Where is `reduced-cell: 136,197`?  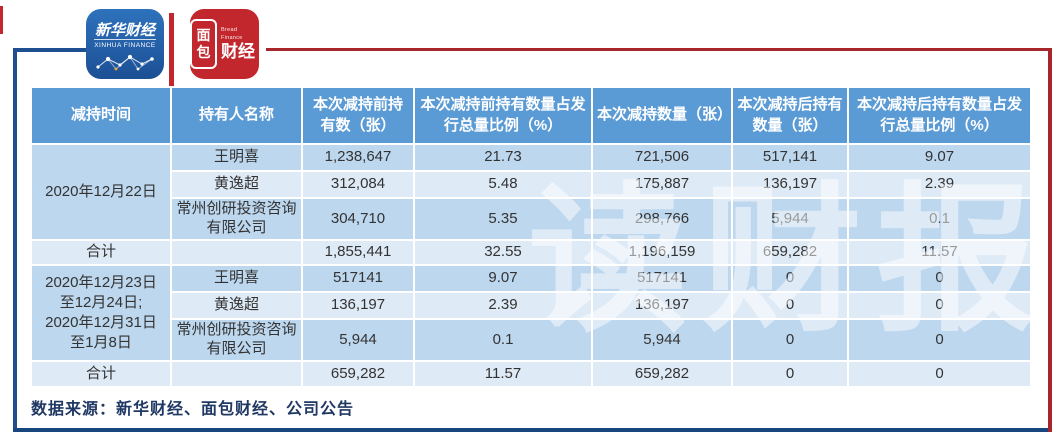 reduced-cell: 136,197 is located at coordinates (662, 305).